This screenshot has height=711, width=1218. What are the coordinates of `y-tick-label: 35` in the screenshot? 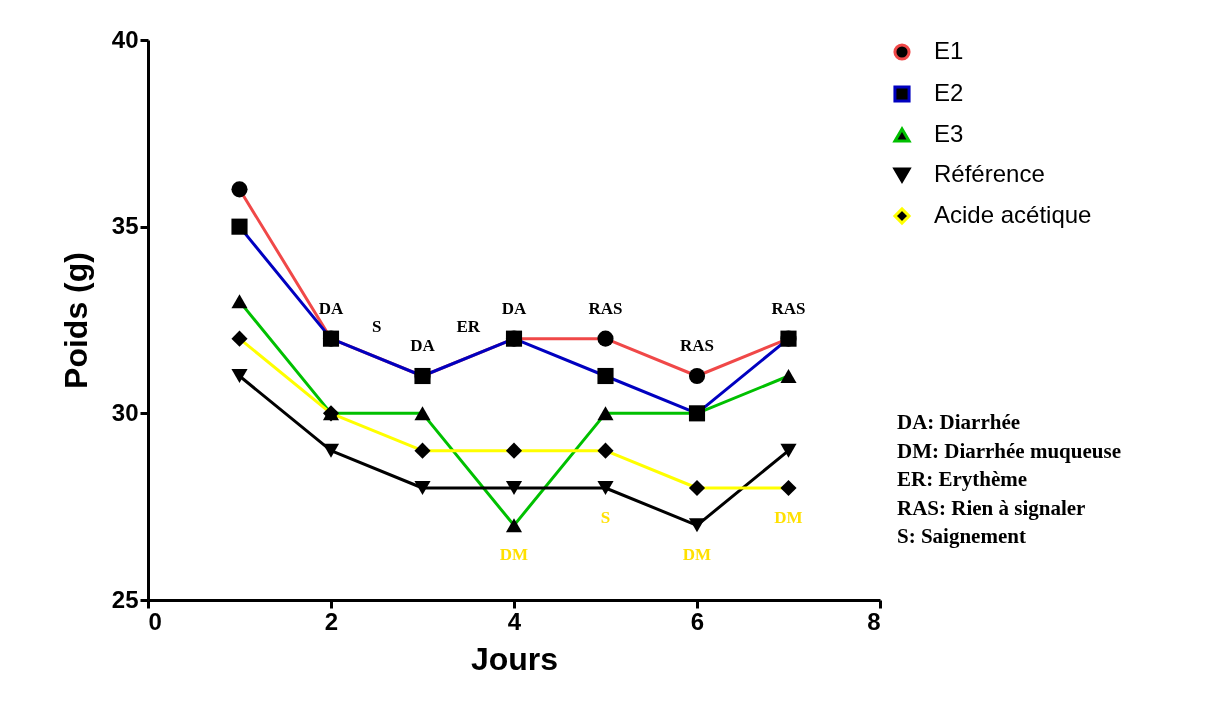 It's located at (125, 226).